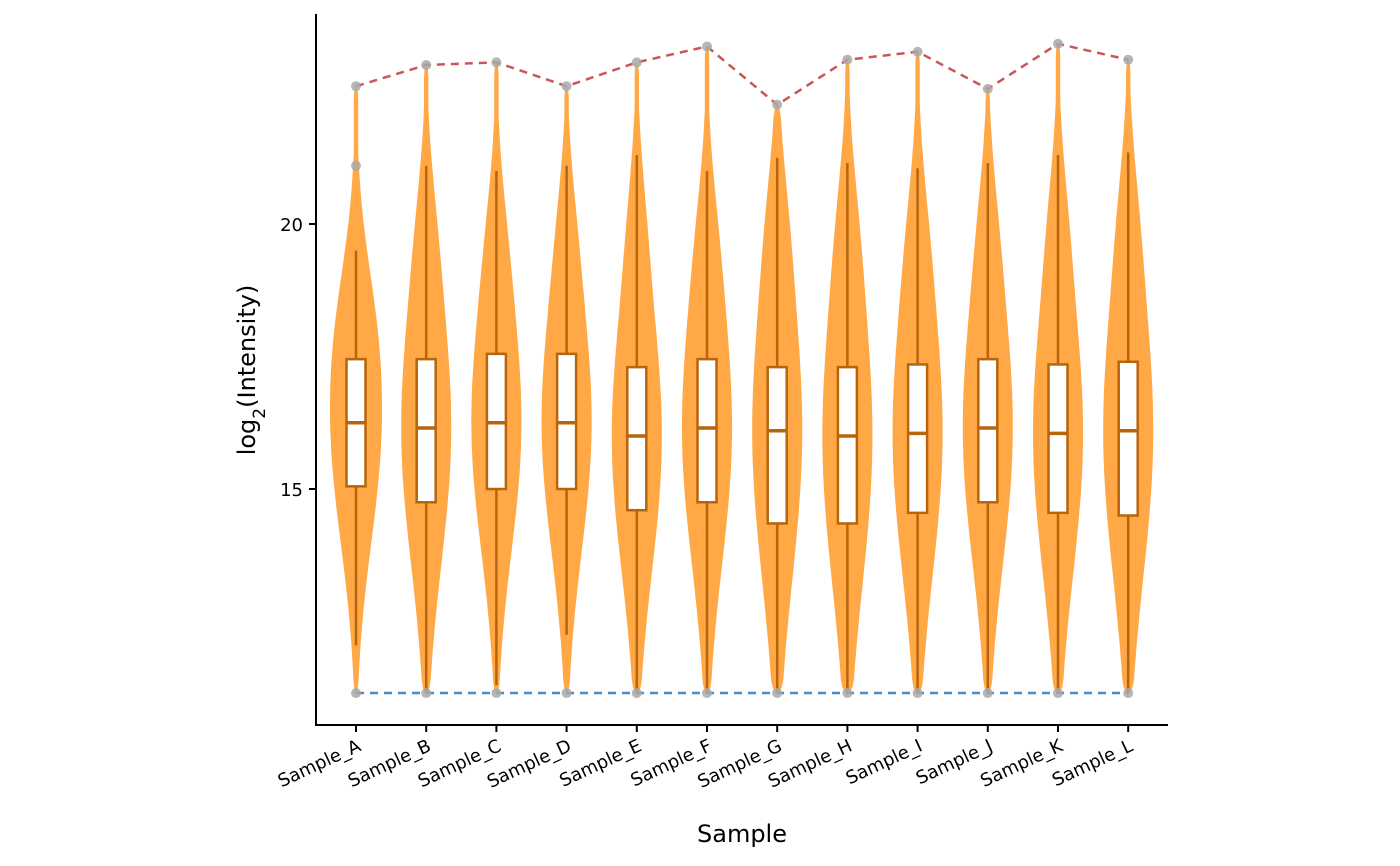 The height and width of the screenshot is (866, 1400). What do you see at coordinates (917, 693) in the screenshot?
I see `min-point-sample-i` at bounding box center [917, 693].